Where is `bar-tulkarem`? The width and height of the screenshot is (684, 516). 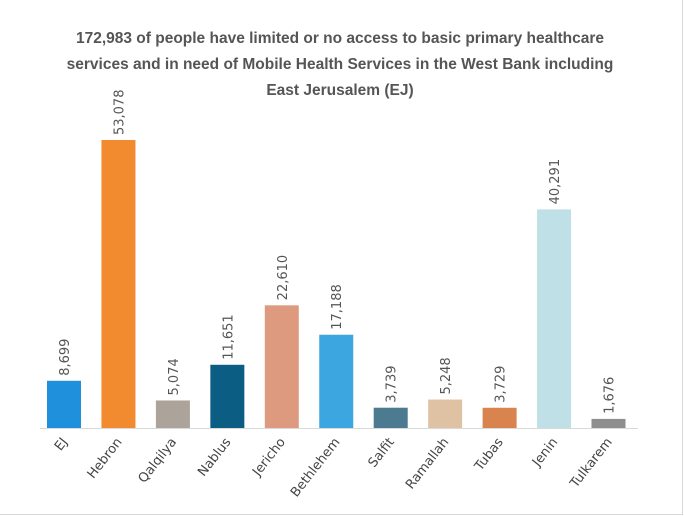
bar-tulkarem is located at coordinates (608, 423).